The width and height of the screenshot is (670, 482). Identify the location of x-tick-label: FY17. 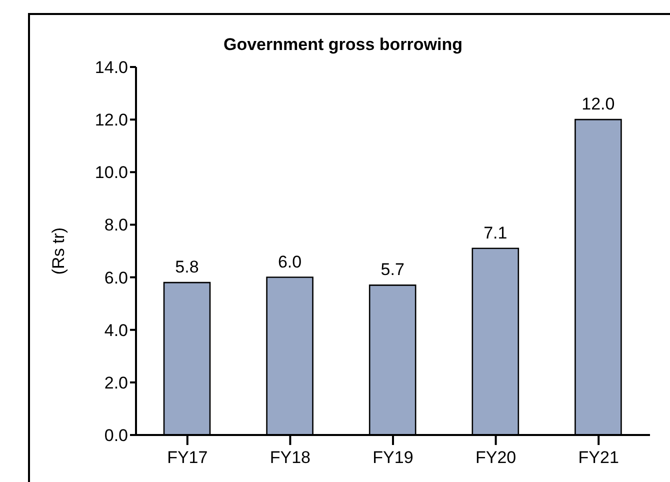
(187, 458).